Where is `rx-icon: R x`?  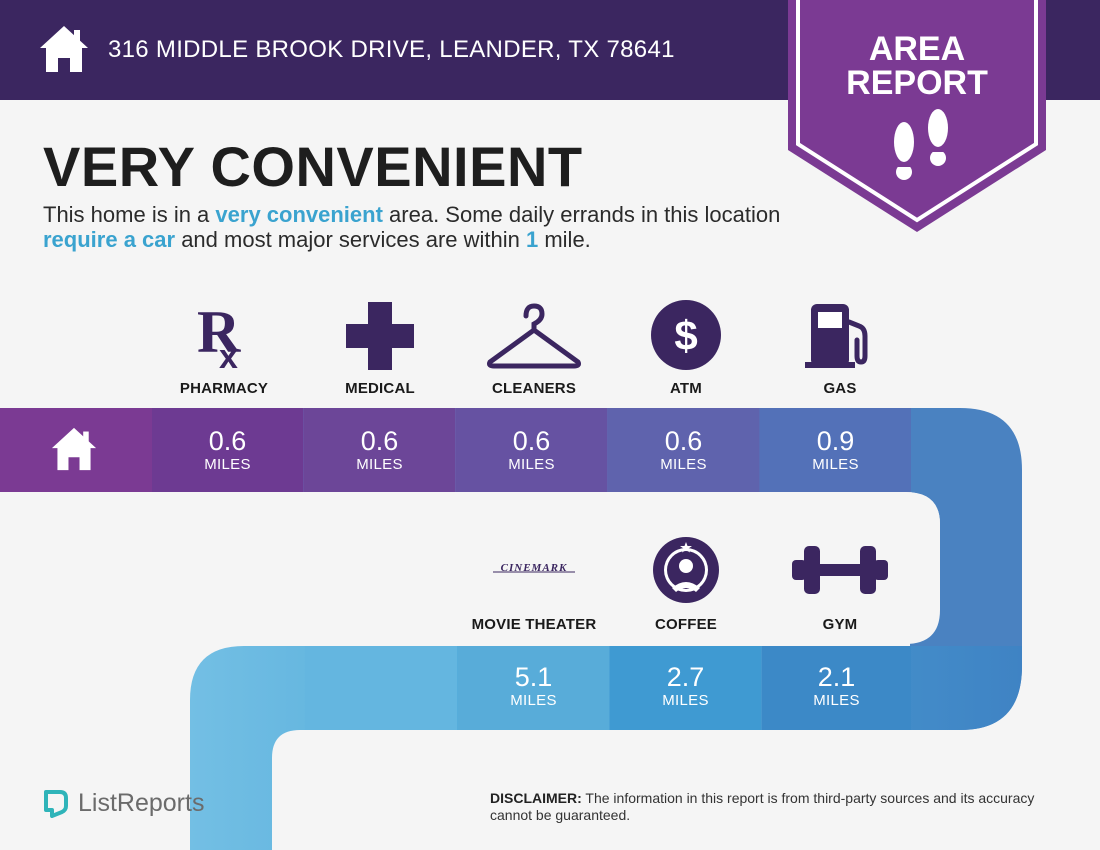 rx-icon: R x is located at coordinates (219, 335).